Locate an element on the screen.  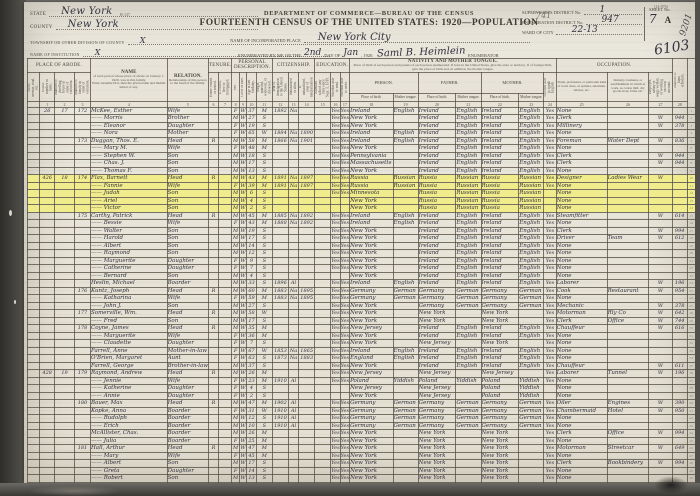
cell-industry is located at coordinates (628, 381).